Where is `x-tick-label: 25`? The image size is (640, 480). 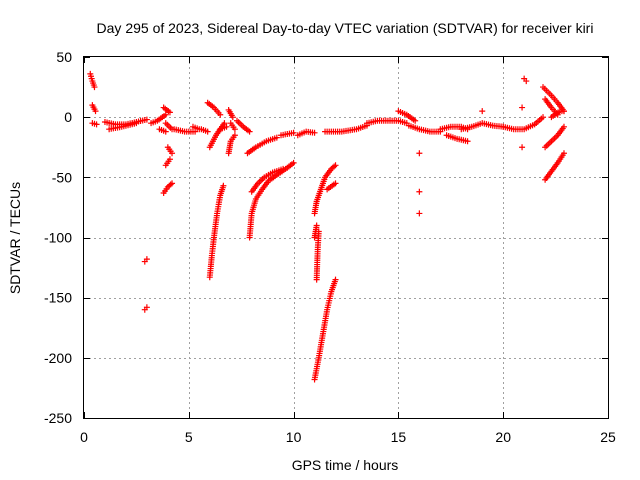 x-tick-label: 25 is located at coordinates (608, 437).